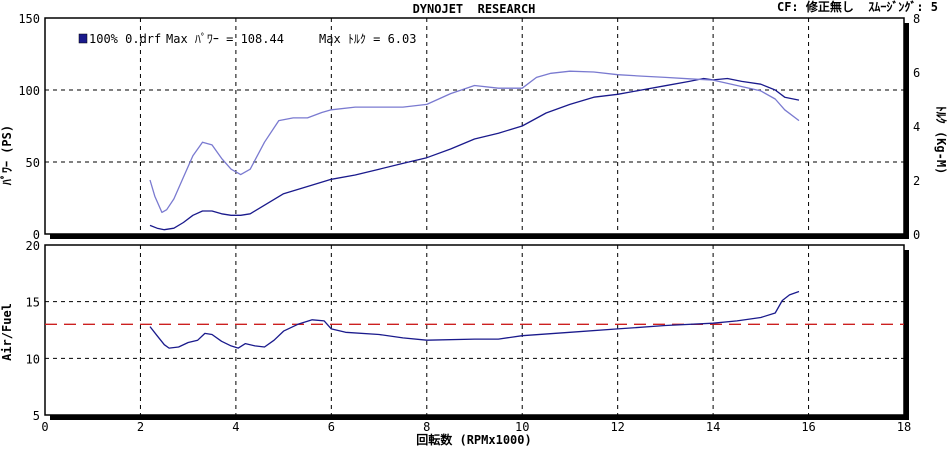 This screenshot has width=948, height=451. Describe the element at coordinates (140, 427) in the screenshot. I see `rpm-tick-label: 2` at that location.